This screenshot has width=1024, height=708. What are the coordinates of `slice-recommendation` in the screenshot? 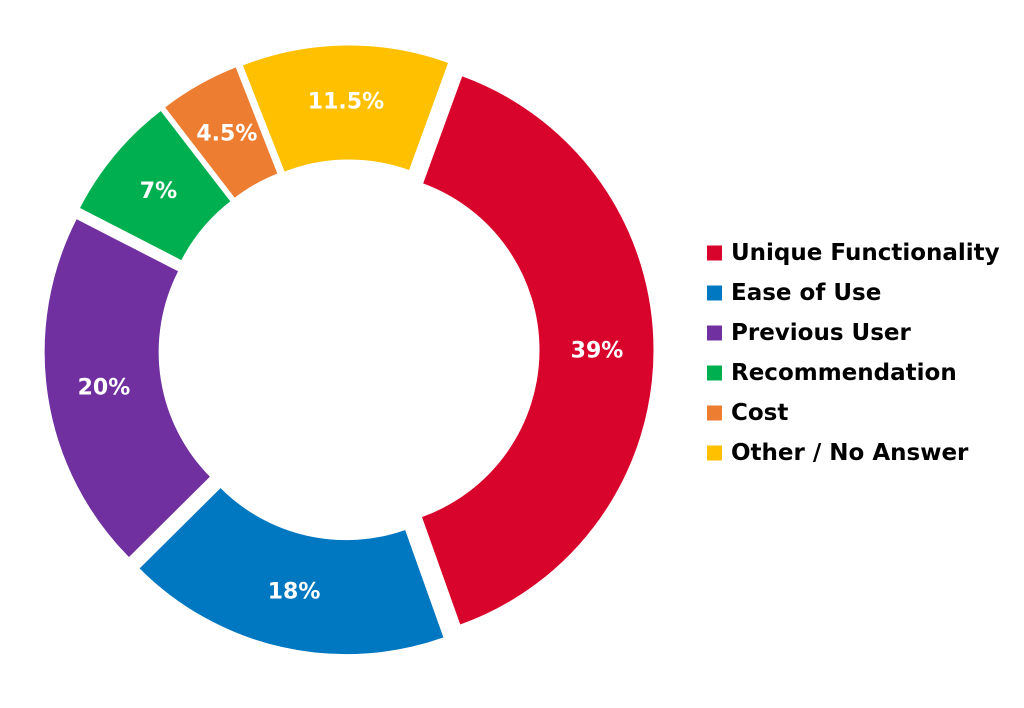 It's located at (155, 185).